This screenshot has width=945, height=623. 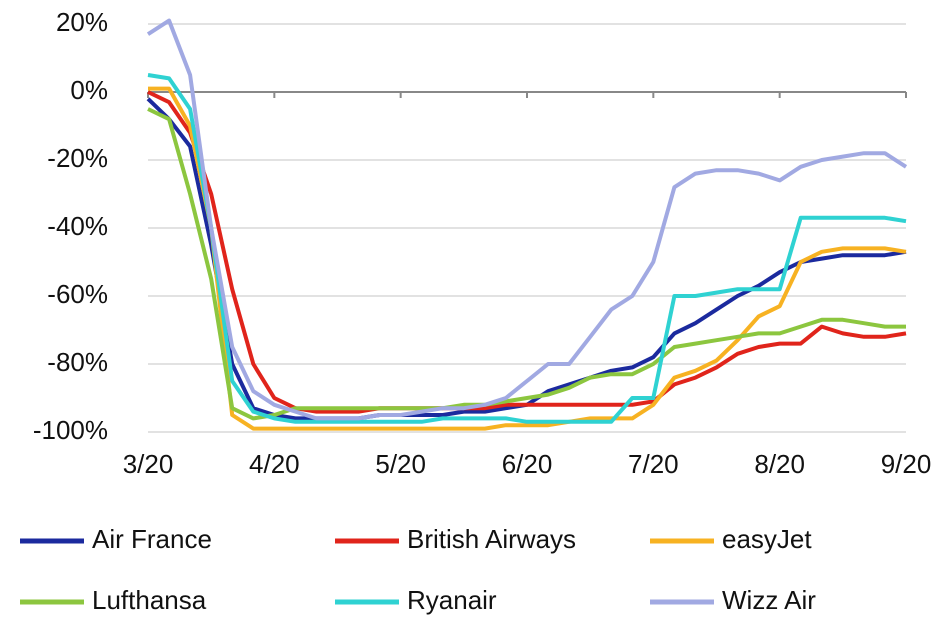 What do you see at coordinates (77, 294) in the screenshot?
I see `y-tick-label: -60%` at bounding box center [77, 294].